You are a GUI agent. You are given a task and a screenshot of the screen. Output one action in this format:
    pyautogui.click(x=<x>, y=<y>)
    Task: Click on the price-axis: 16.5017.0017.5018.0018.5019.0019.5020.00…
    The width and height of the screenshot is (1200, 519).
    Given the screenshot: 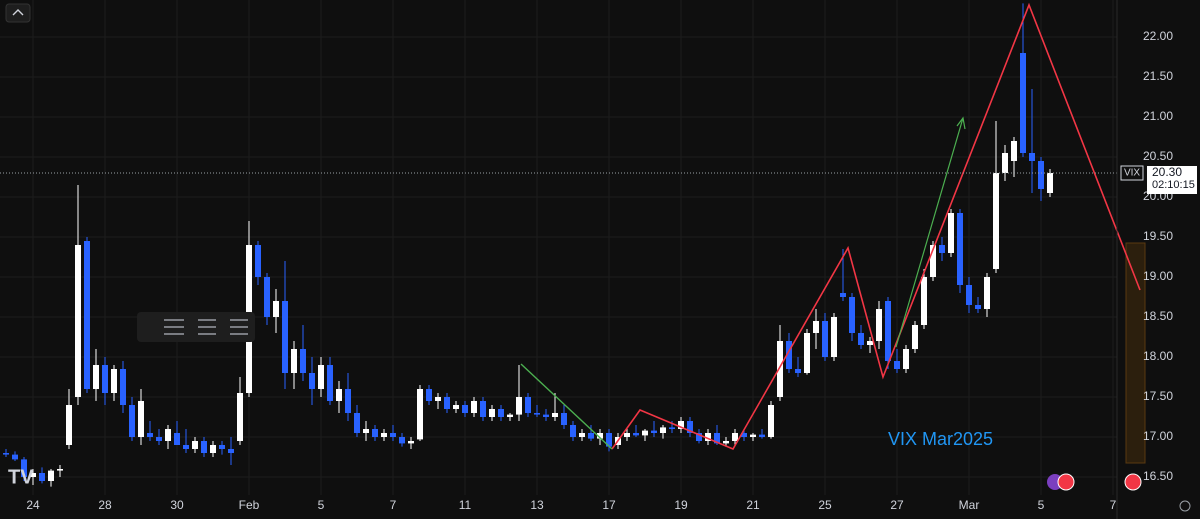 What is the action you would take?
    pyautogui.click(x=1158, y=256)
    